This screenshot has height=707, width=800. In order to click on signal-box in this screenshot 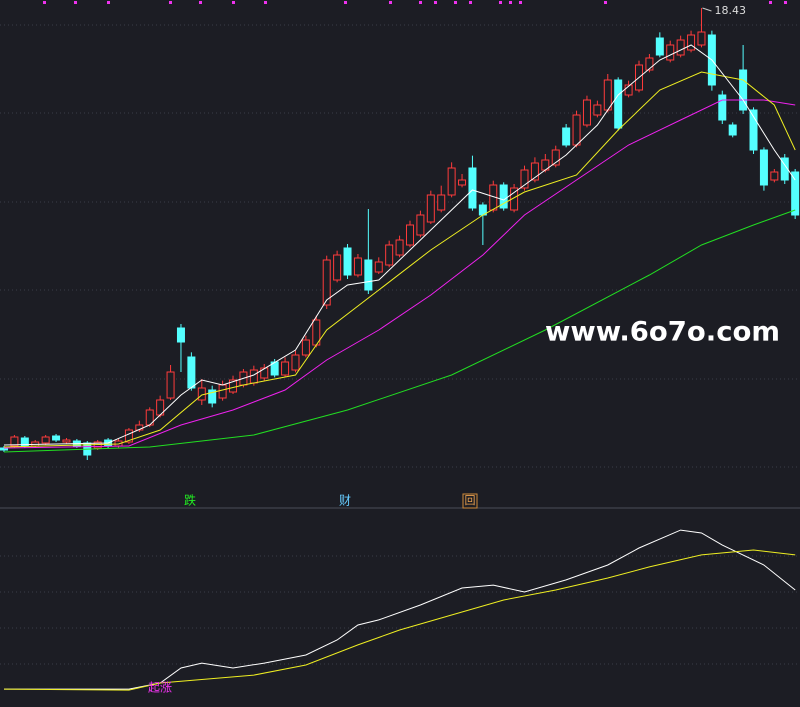, I will do `click(470, 501)`.